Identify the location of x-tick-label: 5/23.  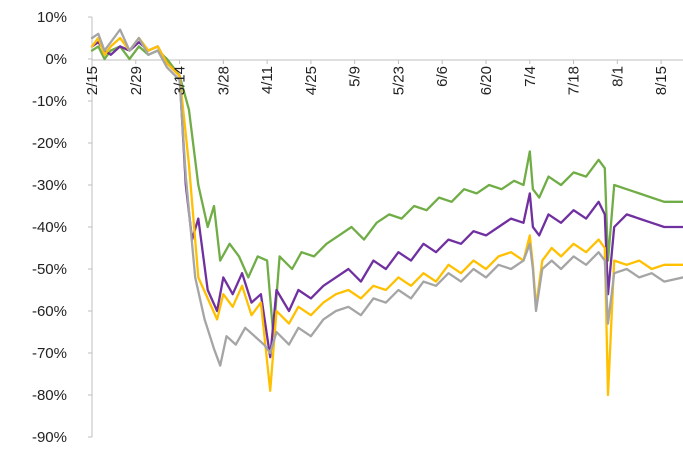
(398, 80).